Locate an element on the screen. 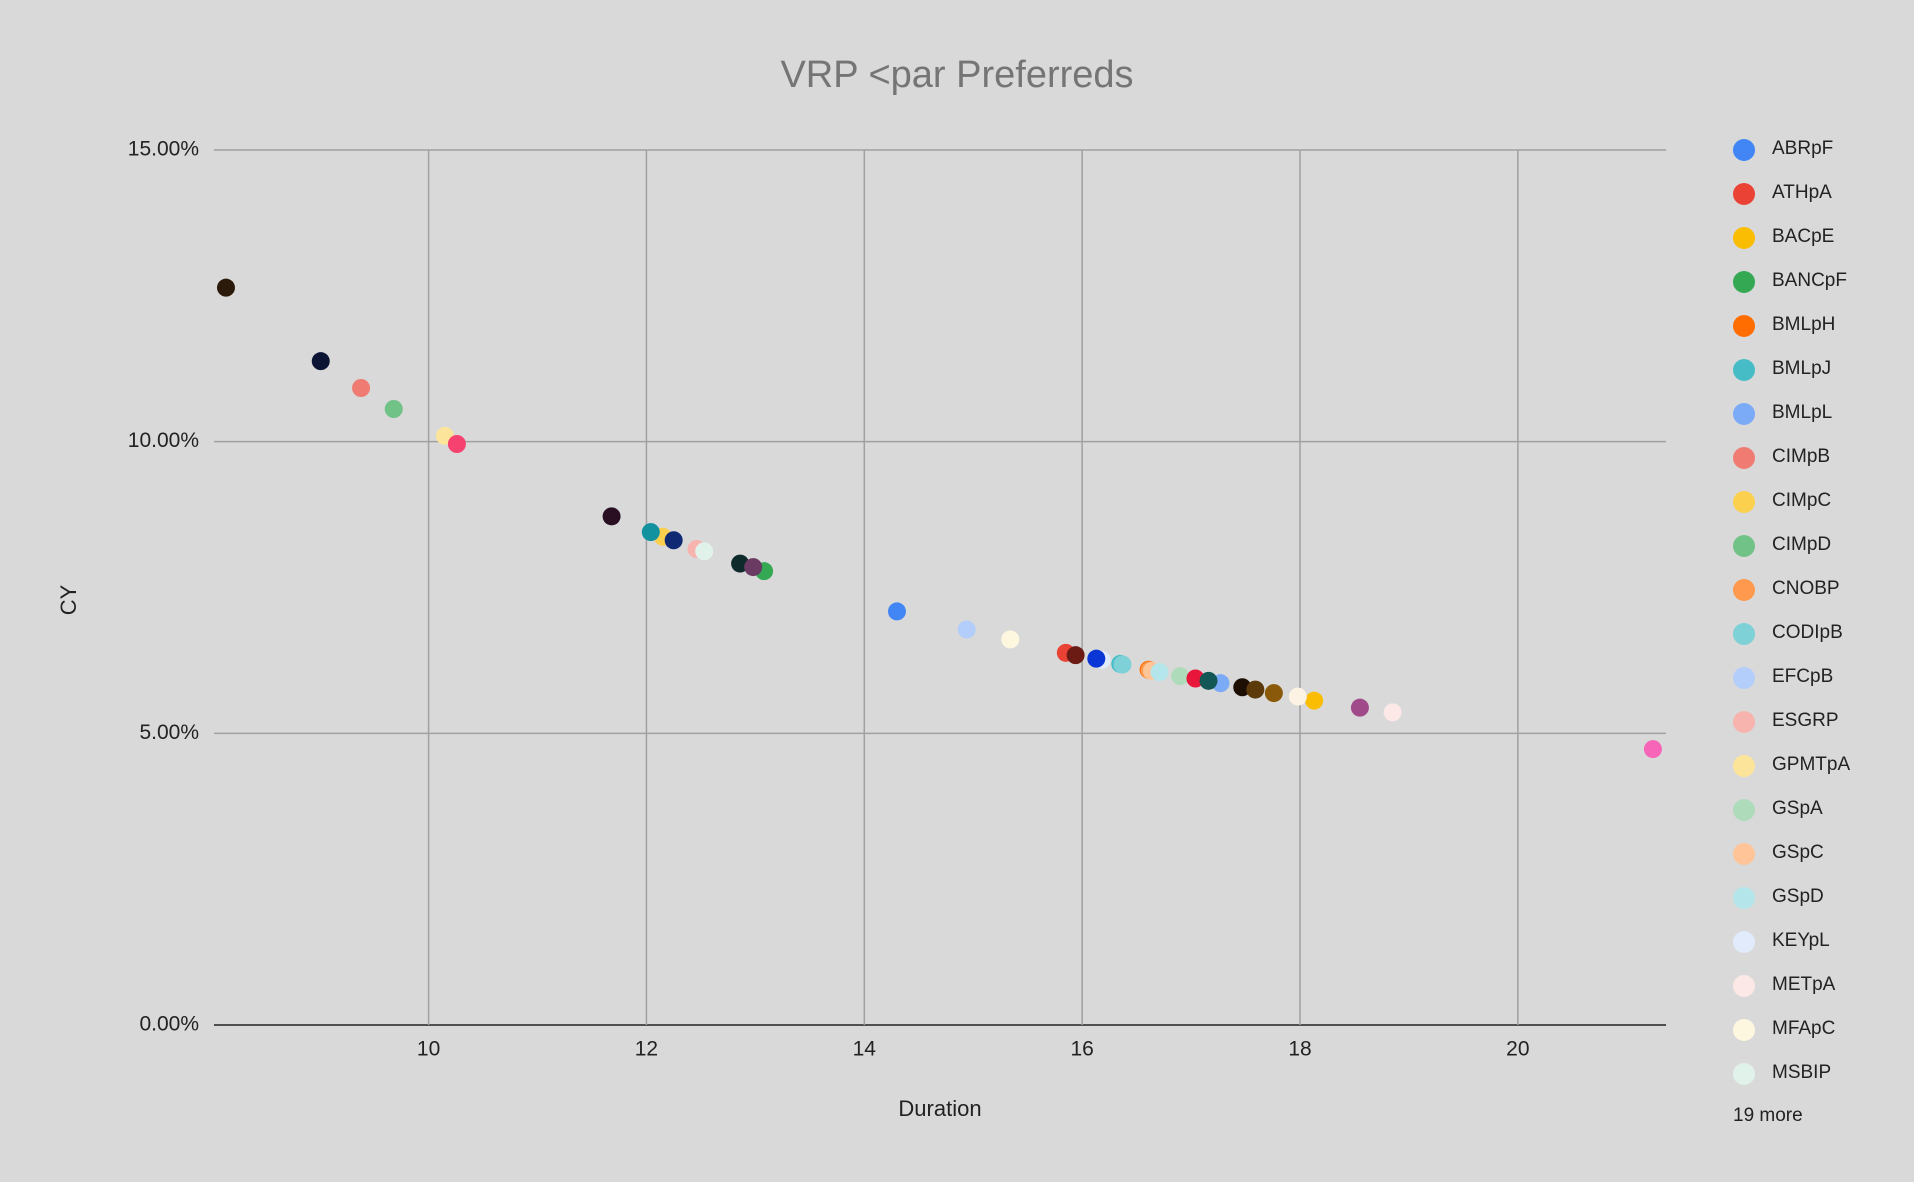 The width and height of the screenshot is (1914, 1182). x-tick-label: 14 is located at coordinates (865, 1049).